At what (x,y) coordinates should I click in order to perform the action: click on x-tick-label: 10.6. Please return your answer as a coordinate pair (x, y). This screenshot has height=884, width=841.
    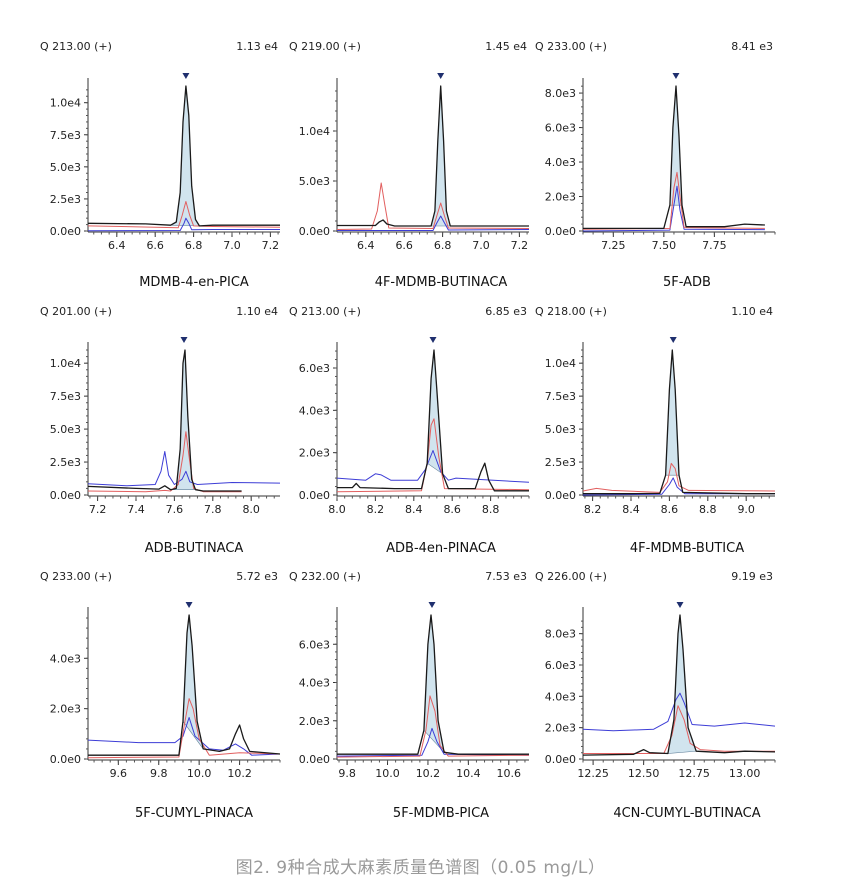
    Looking at the image, I should click on (509, 773).